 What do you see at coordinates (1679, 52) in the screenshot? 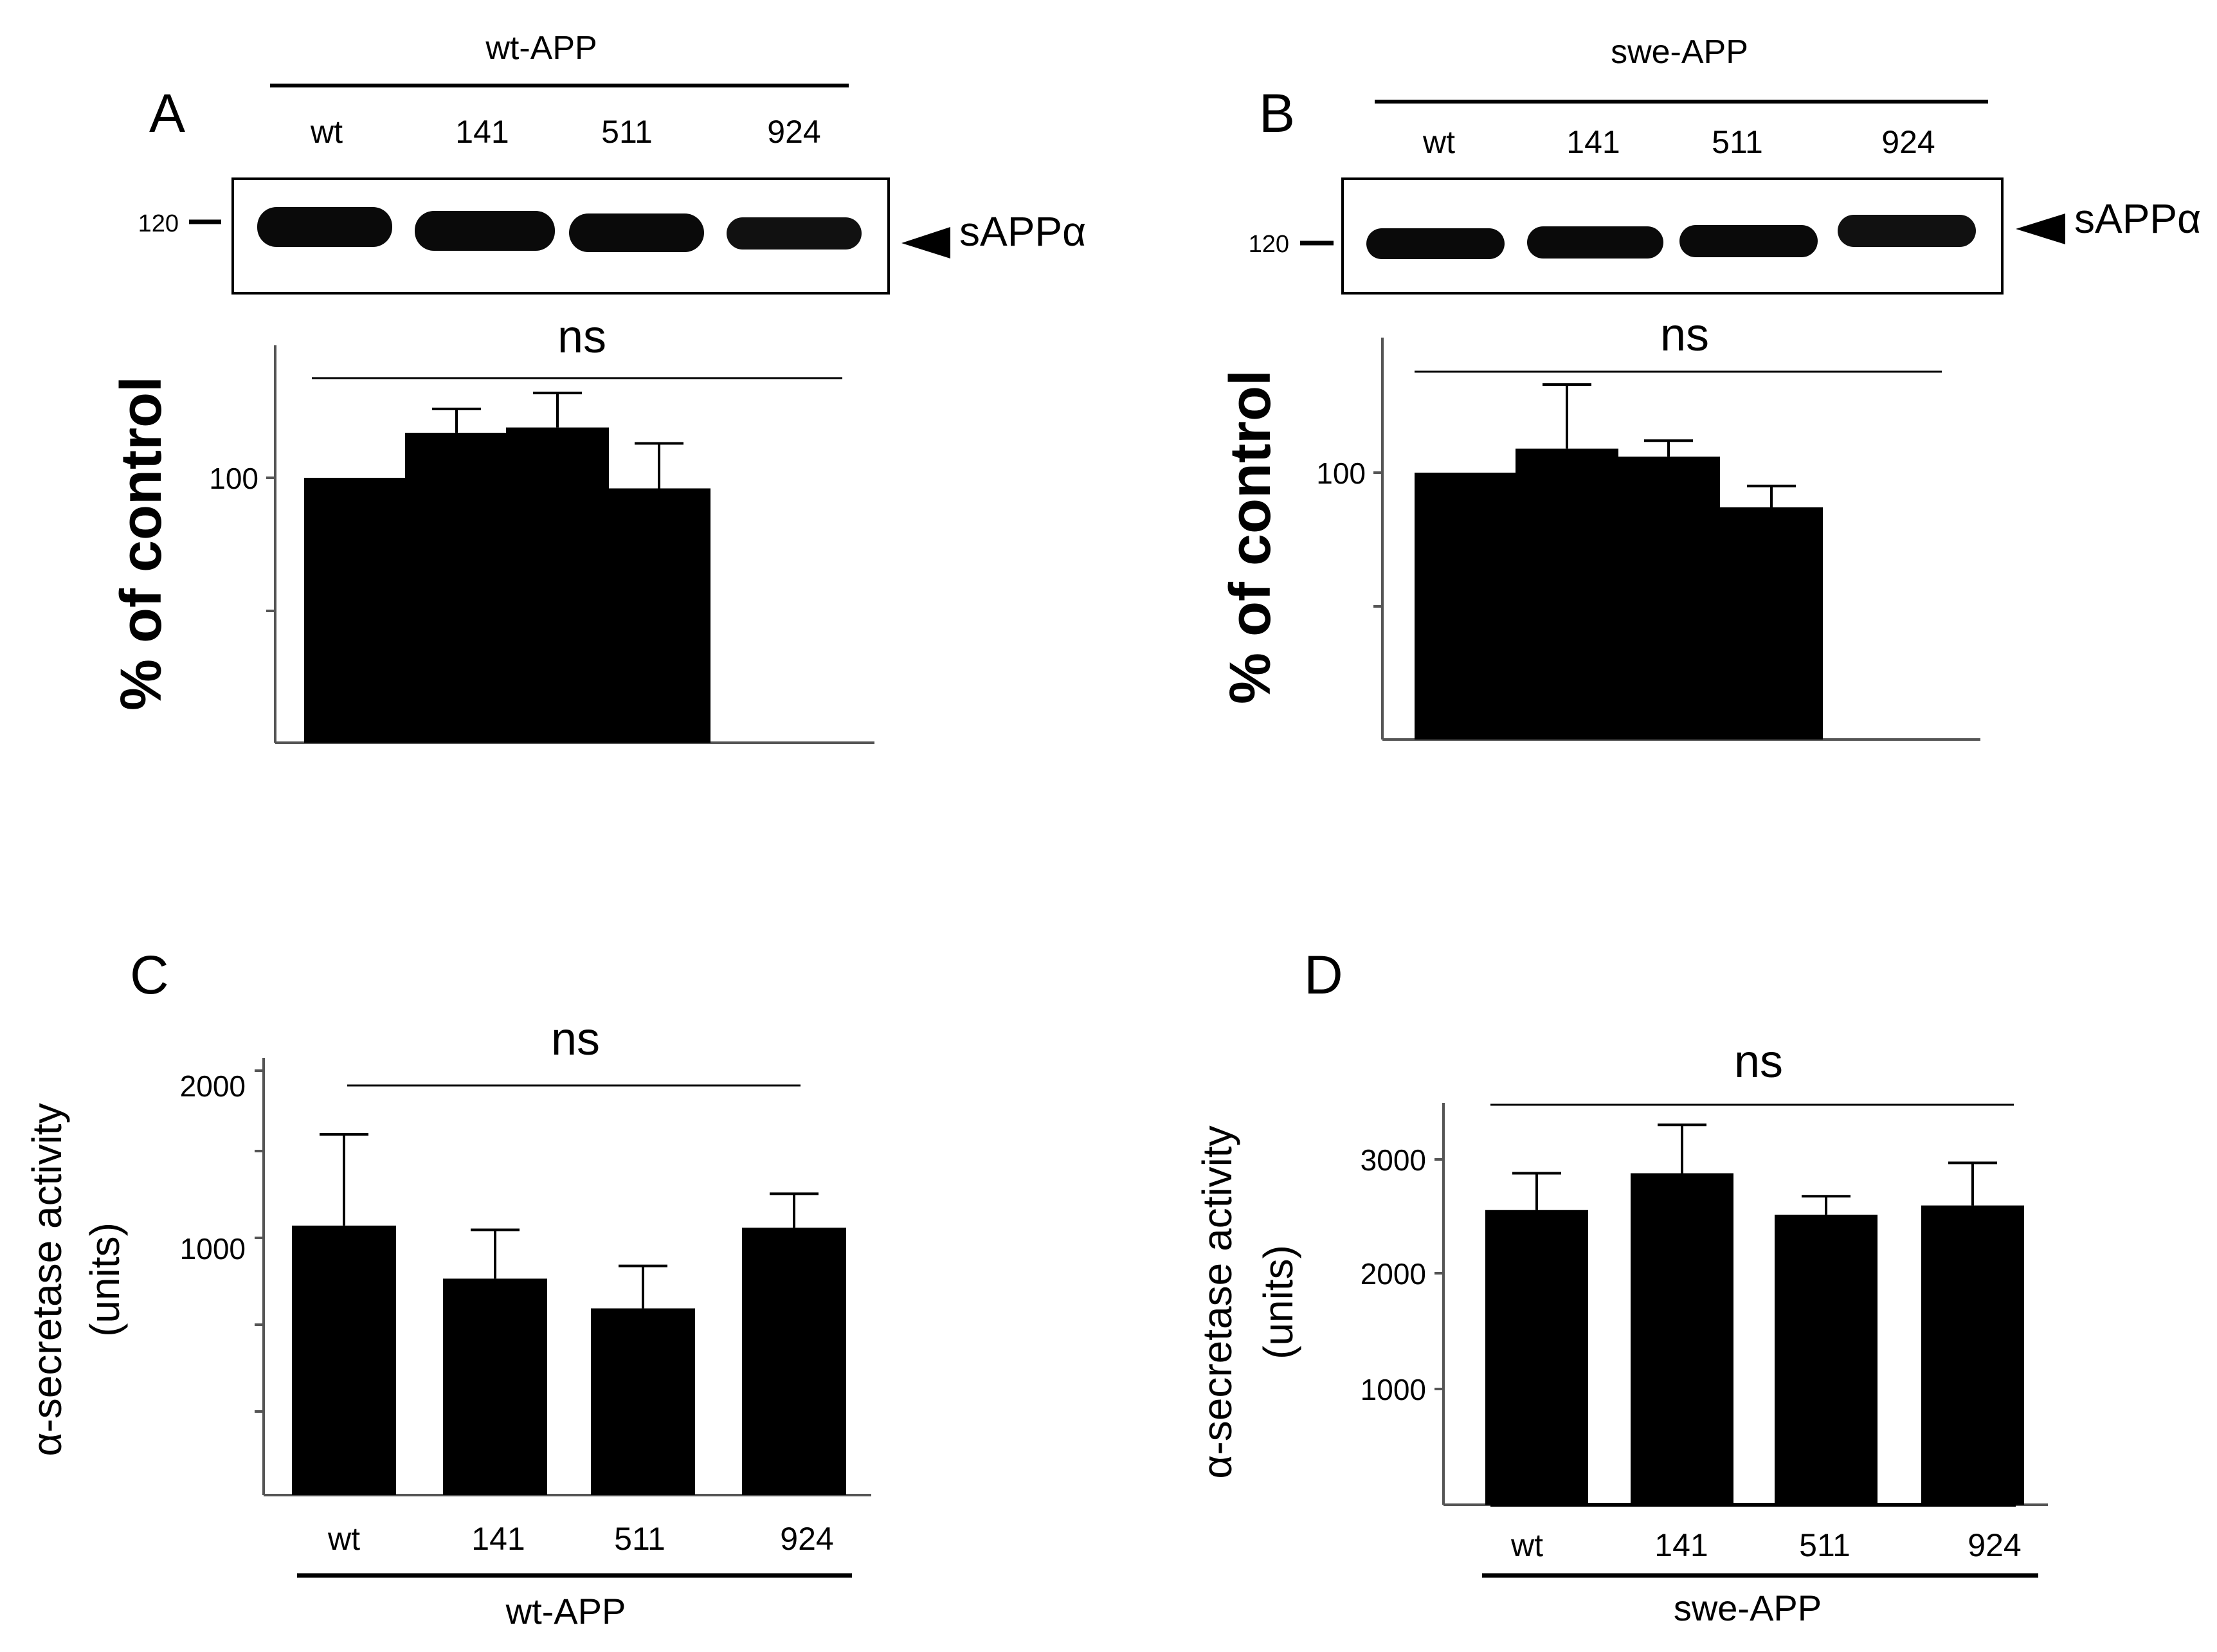
I see `panel-b-group-header: swe-APP` at bounding box center [1679, 52].